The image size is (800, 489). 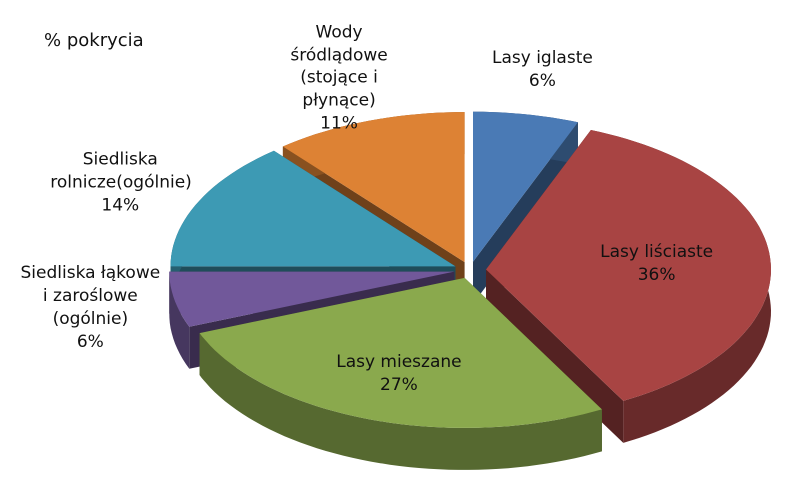 I want to click on chart-title: % pokrycia, so click(x=94, y=40).